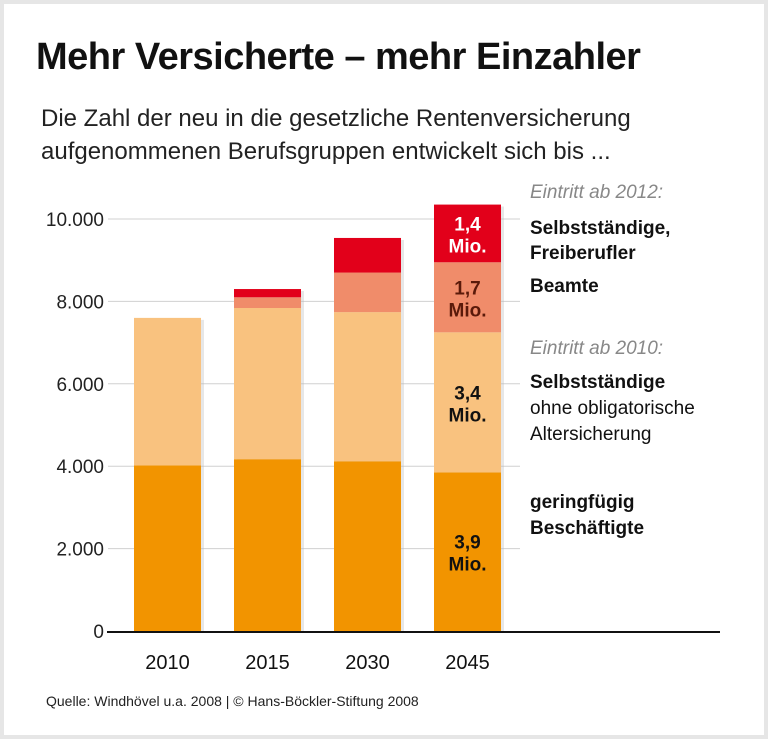 Image resolution: width=768 pixels, height=739 pixels. I want to click on data-label: 3,9, so click(467, 543).